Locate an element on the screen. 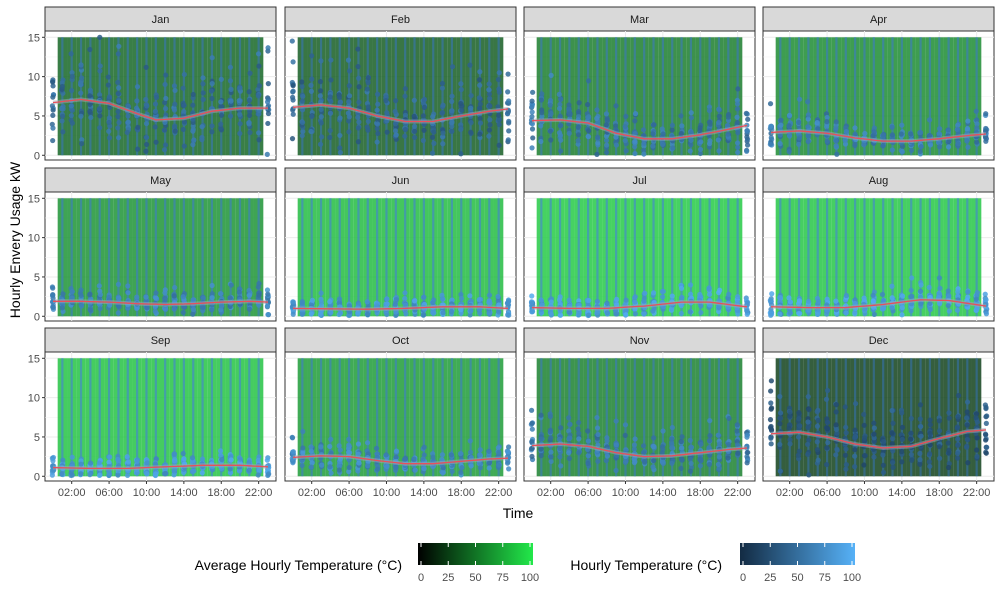 This screenshot has width=1000, height=605. facet-strip-label: May is located at coordinates (160, 181).